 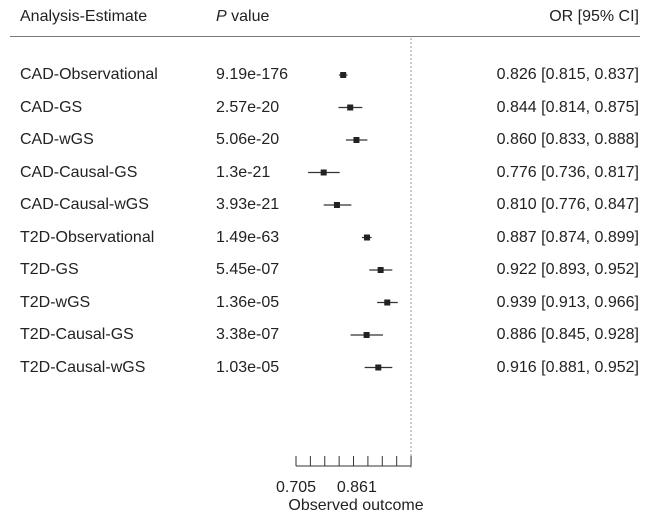 I want to click on header-rule, so click(x=325, y=36).